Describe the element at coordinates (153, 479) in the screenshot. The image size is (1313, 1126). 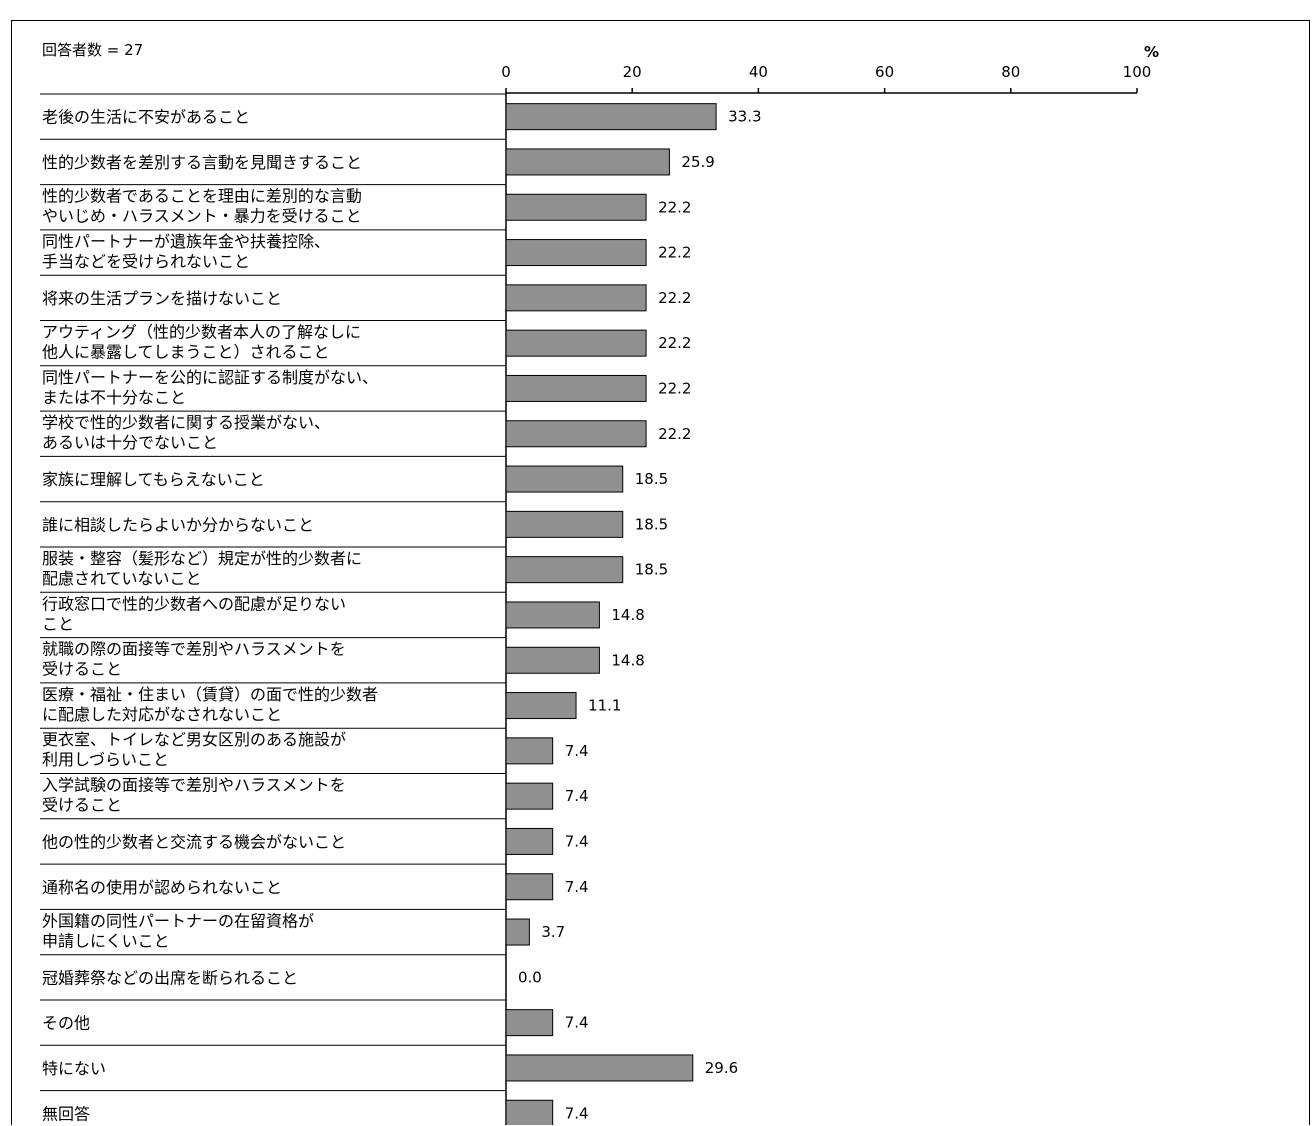
I see `category-label: 家族に理解してもらえないこと` at that location.